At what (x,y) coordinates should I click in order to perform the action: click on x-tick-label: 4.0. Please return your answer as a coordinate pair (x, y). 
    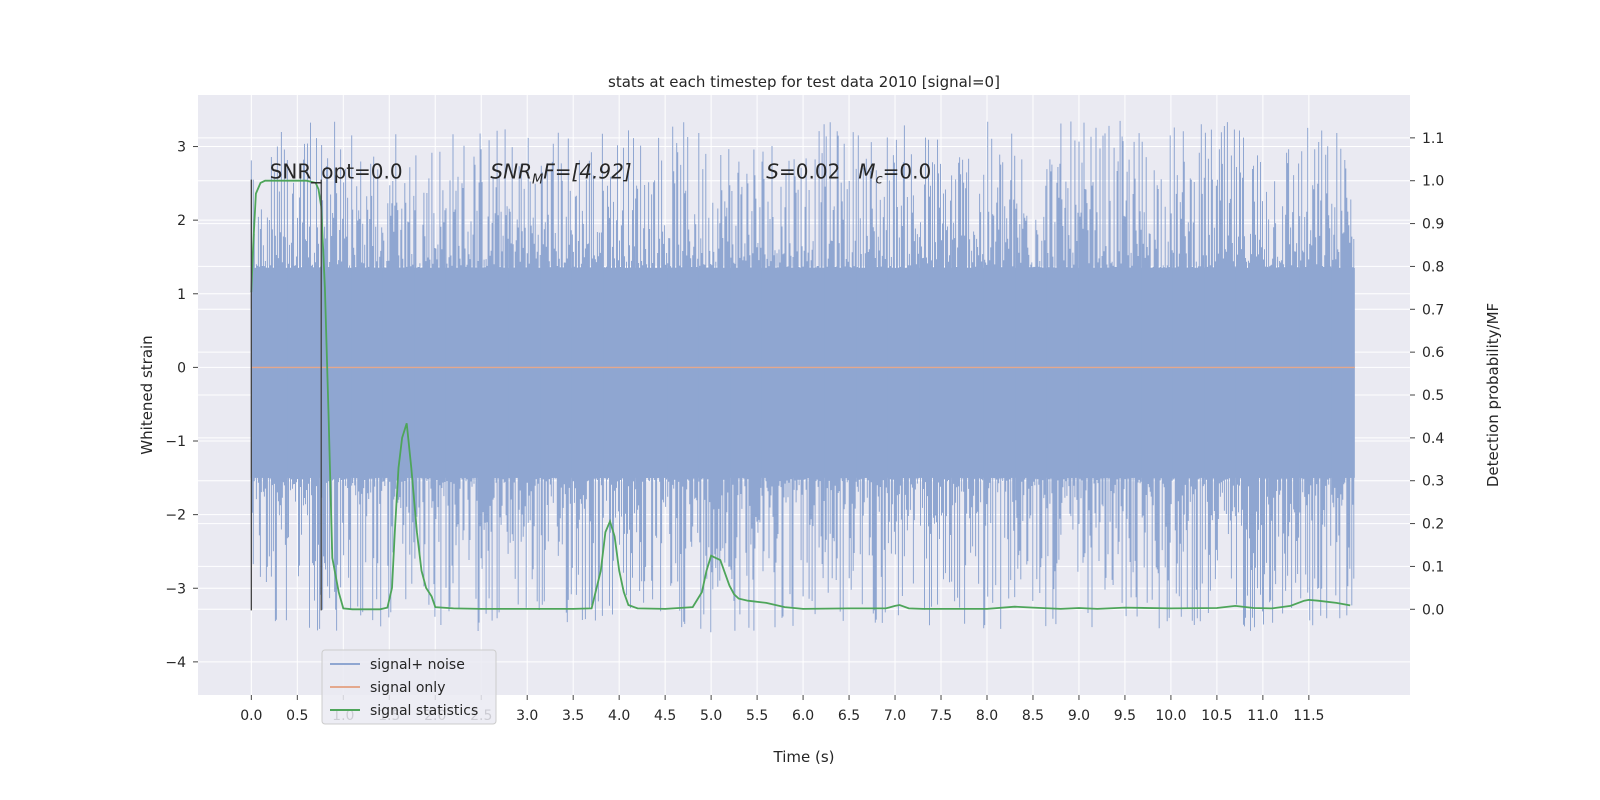
    Looking at the image, I should click on (619, 716).